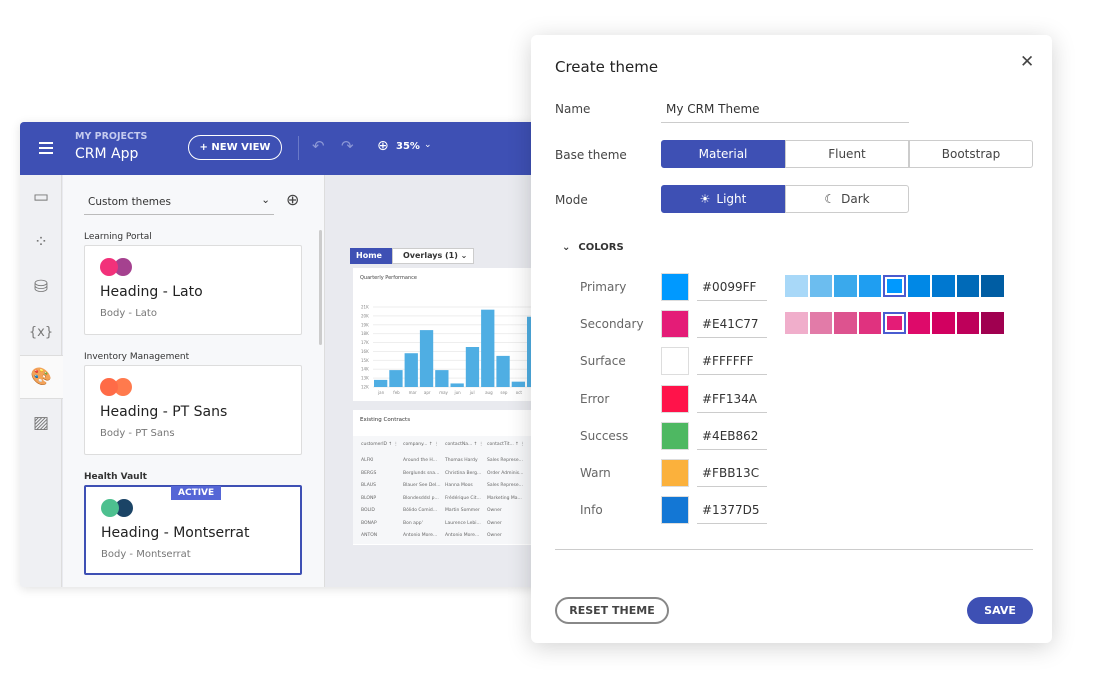 The width and height of the screenshot is (1100, 679). I want to click on hex-input: #0099FF, so click(732, 287).